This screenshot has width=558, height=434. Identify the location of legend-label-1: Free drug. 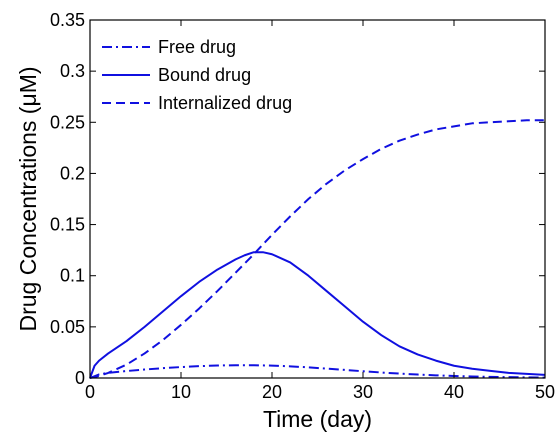
(197, 47).